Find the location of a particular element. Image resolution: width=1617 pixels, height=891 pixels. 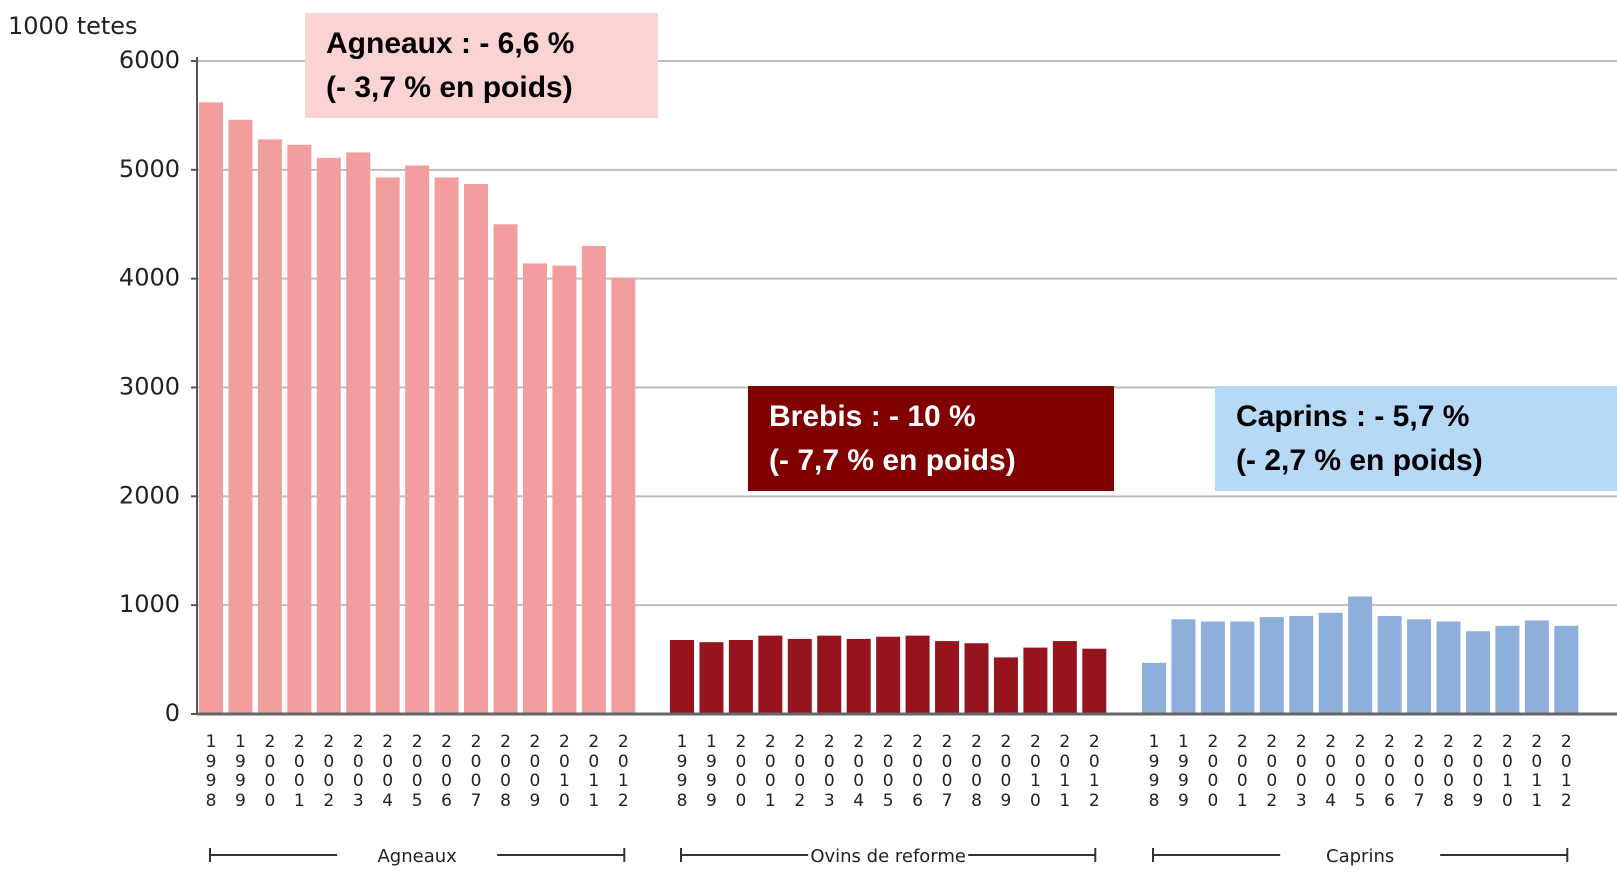

y-tick-label: 2000 is located at coordinates (149, 495).